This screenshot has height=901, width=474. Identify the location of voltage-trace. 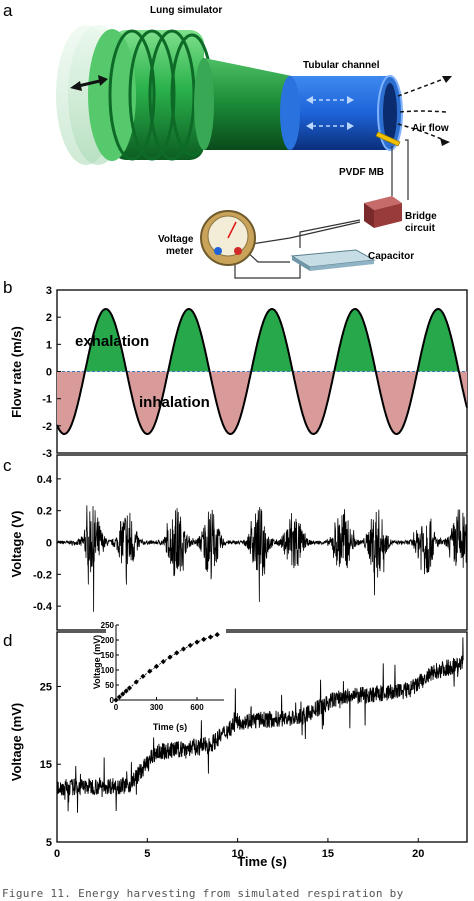
(262, 558).